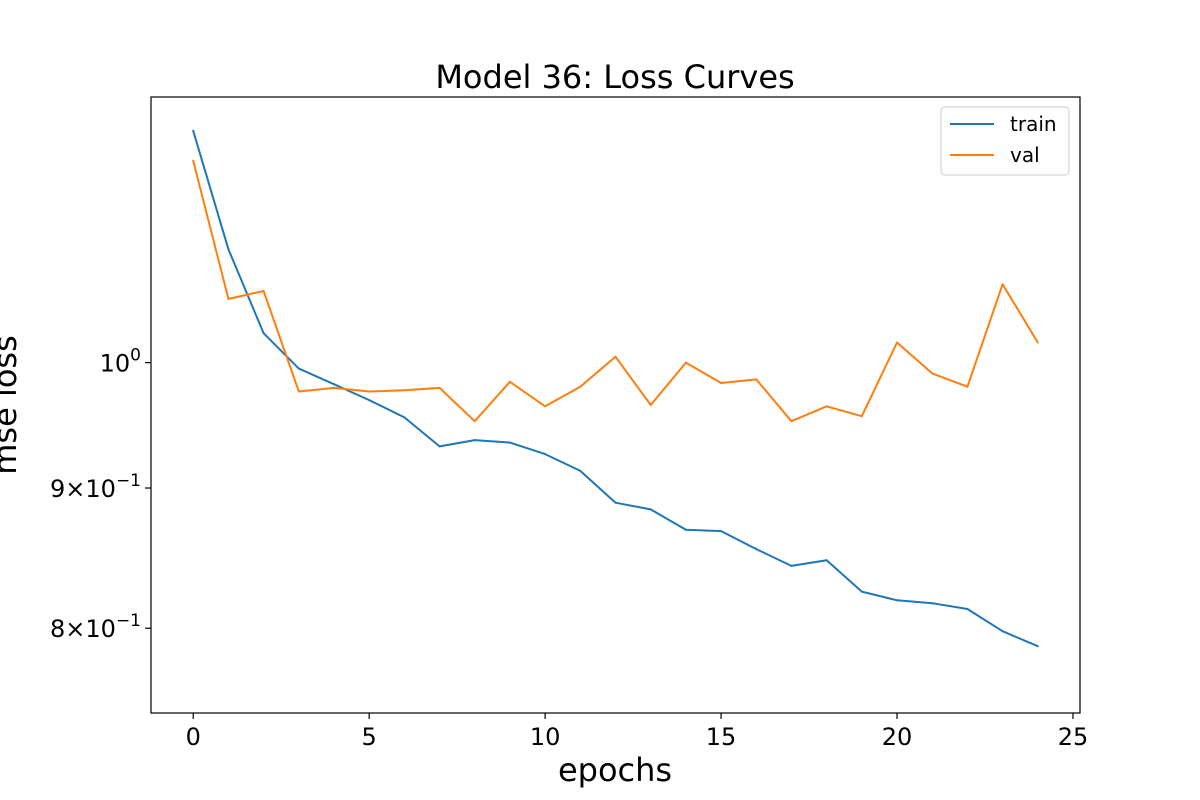 This screenshot has width=1200, height=800. I want to click on x-tick-label: 25, so click(1073, 737).